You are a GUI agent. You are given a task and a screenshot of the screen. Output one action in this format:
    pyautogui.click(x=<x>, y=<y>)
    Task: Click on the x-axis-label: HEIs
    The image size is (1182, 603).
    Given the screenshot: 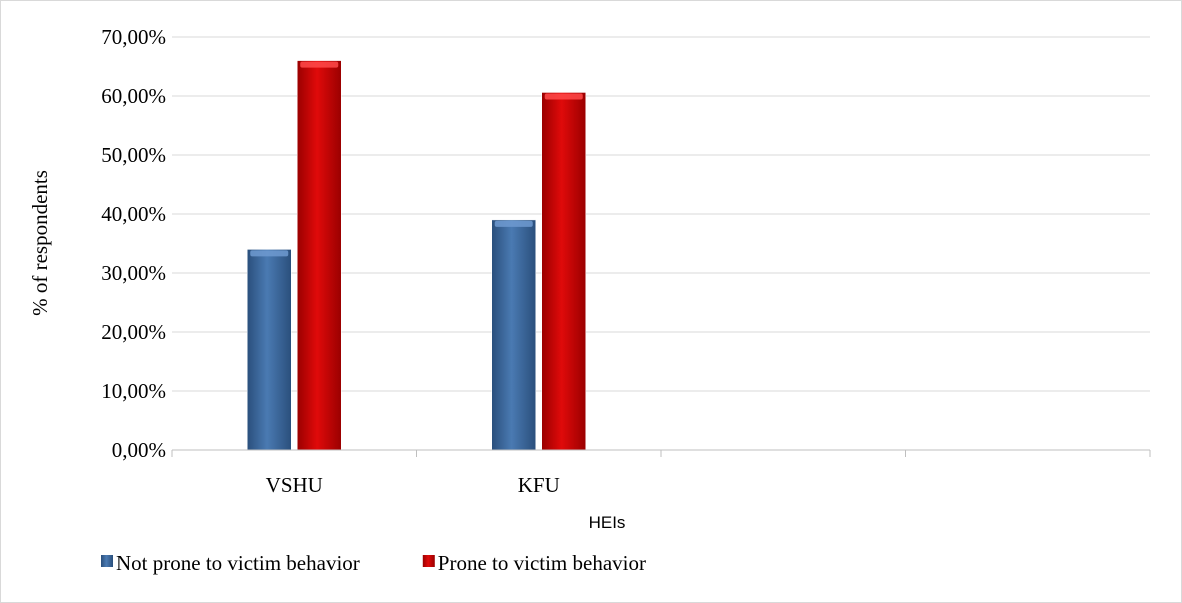 What is the action you would take?
    pyautogui.click(x=607, y=522)
    